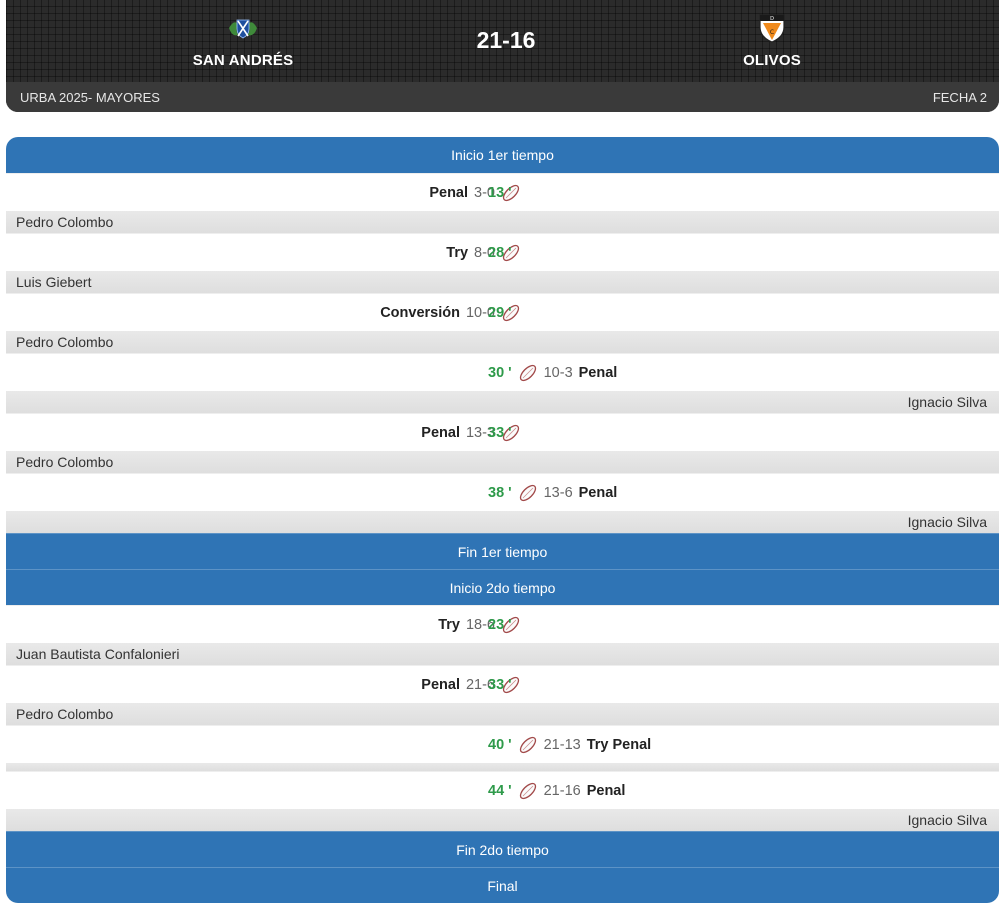  Describe the element at coordinates (959, 97) in the screenshot. I see `round-label: FECHA 2` at that location.